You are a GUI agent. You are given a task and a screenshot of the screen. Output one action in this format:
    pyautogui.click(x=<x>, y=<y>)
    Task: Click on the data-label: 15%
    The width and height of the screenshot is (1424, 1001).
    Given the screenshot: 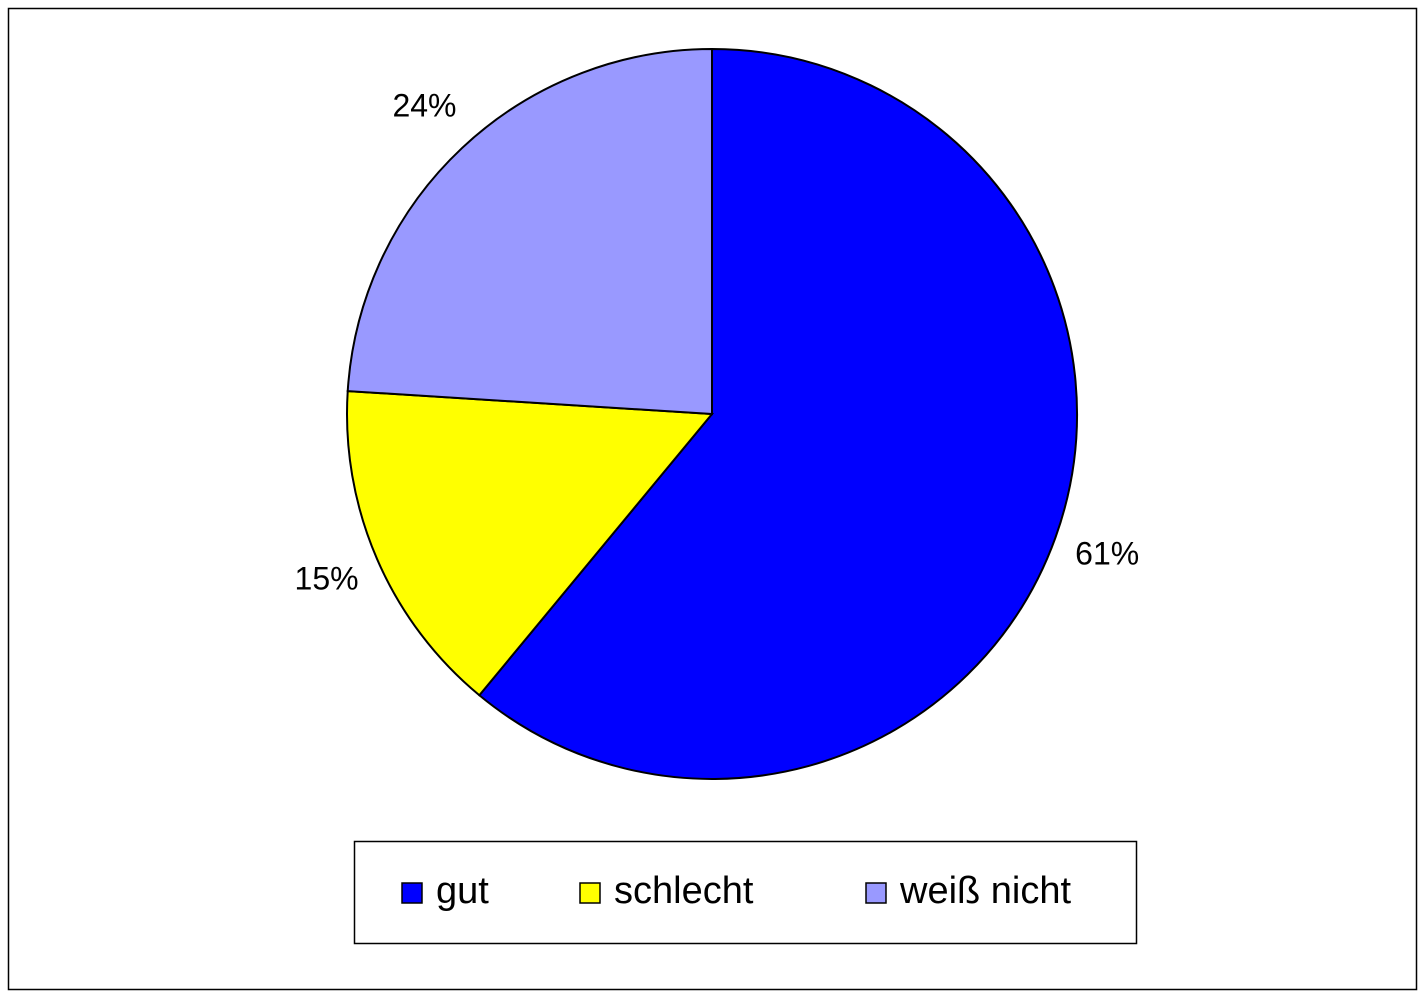 What is the action you would take?
    pyautogui.click(x=327, y=578)
    